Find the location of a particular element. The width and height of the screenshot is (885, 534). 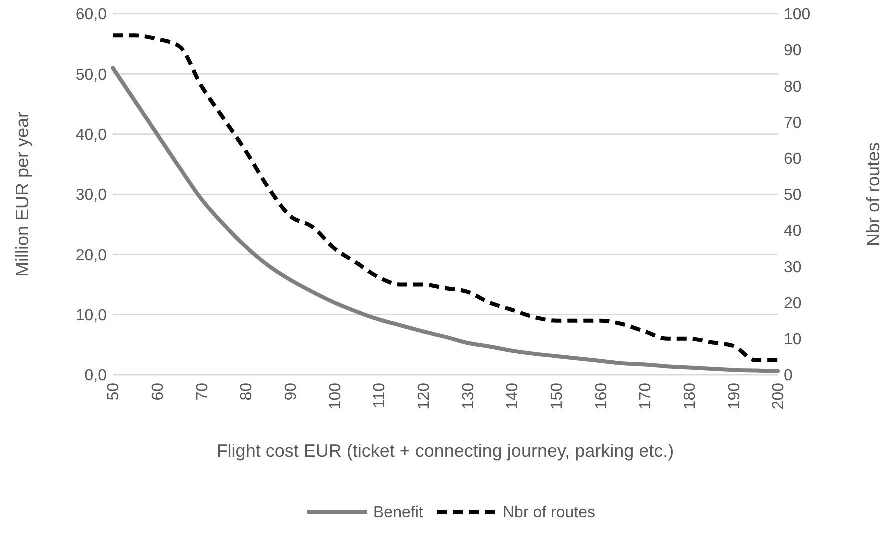

x-tick-label: 170 is located at coordinates (646, 396).